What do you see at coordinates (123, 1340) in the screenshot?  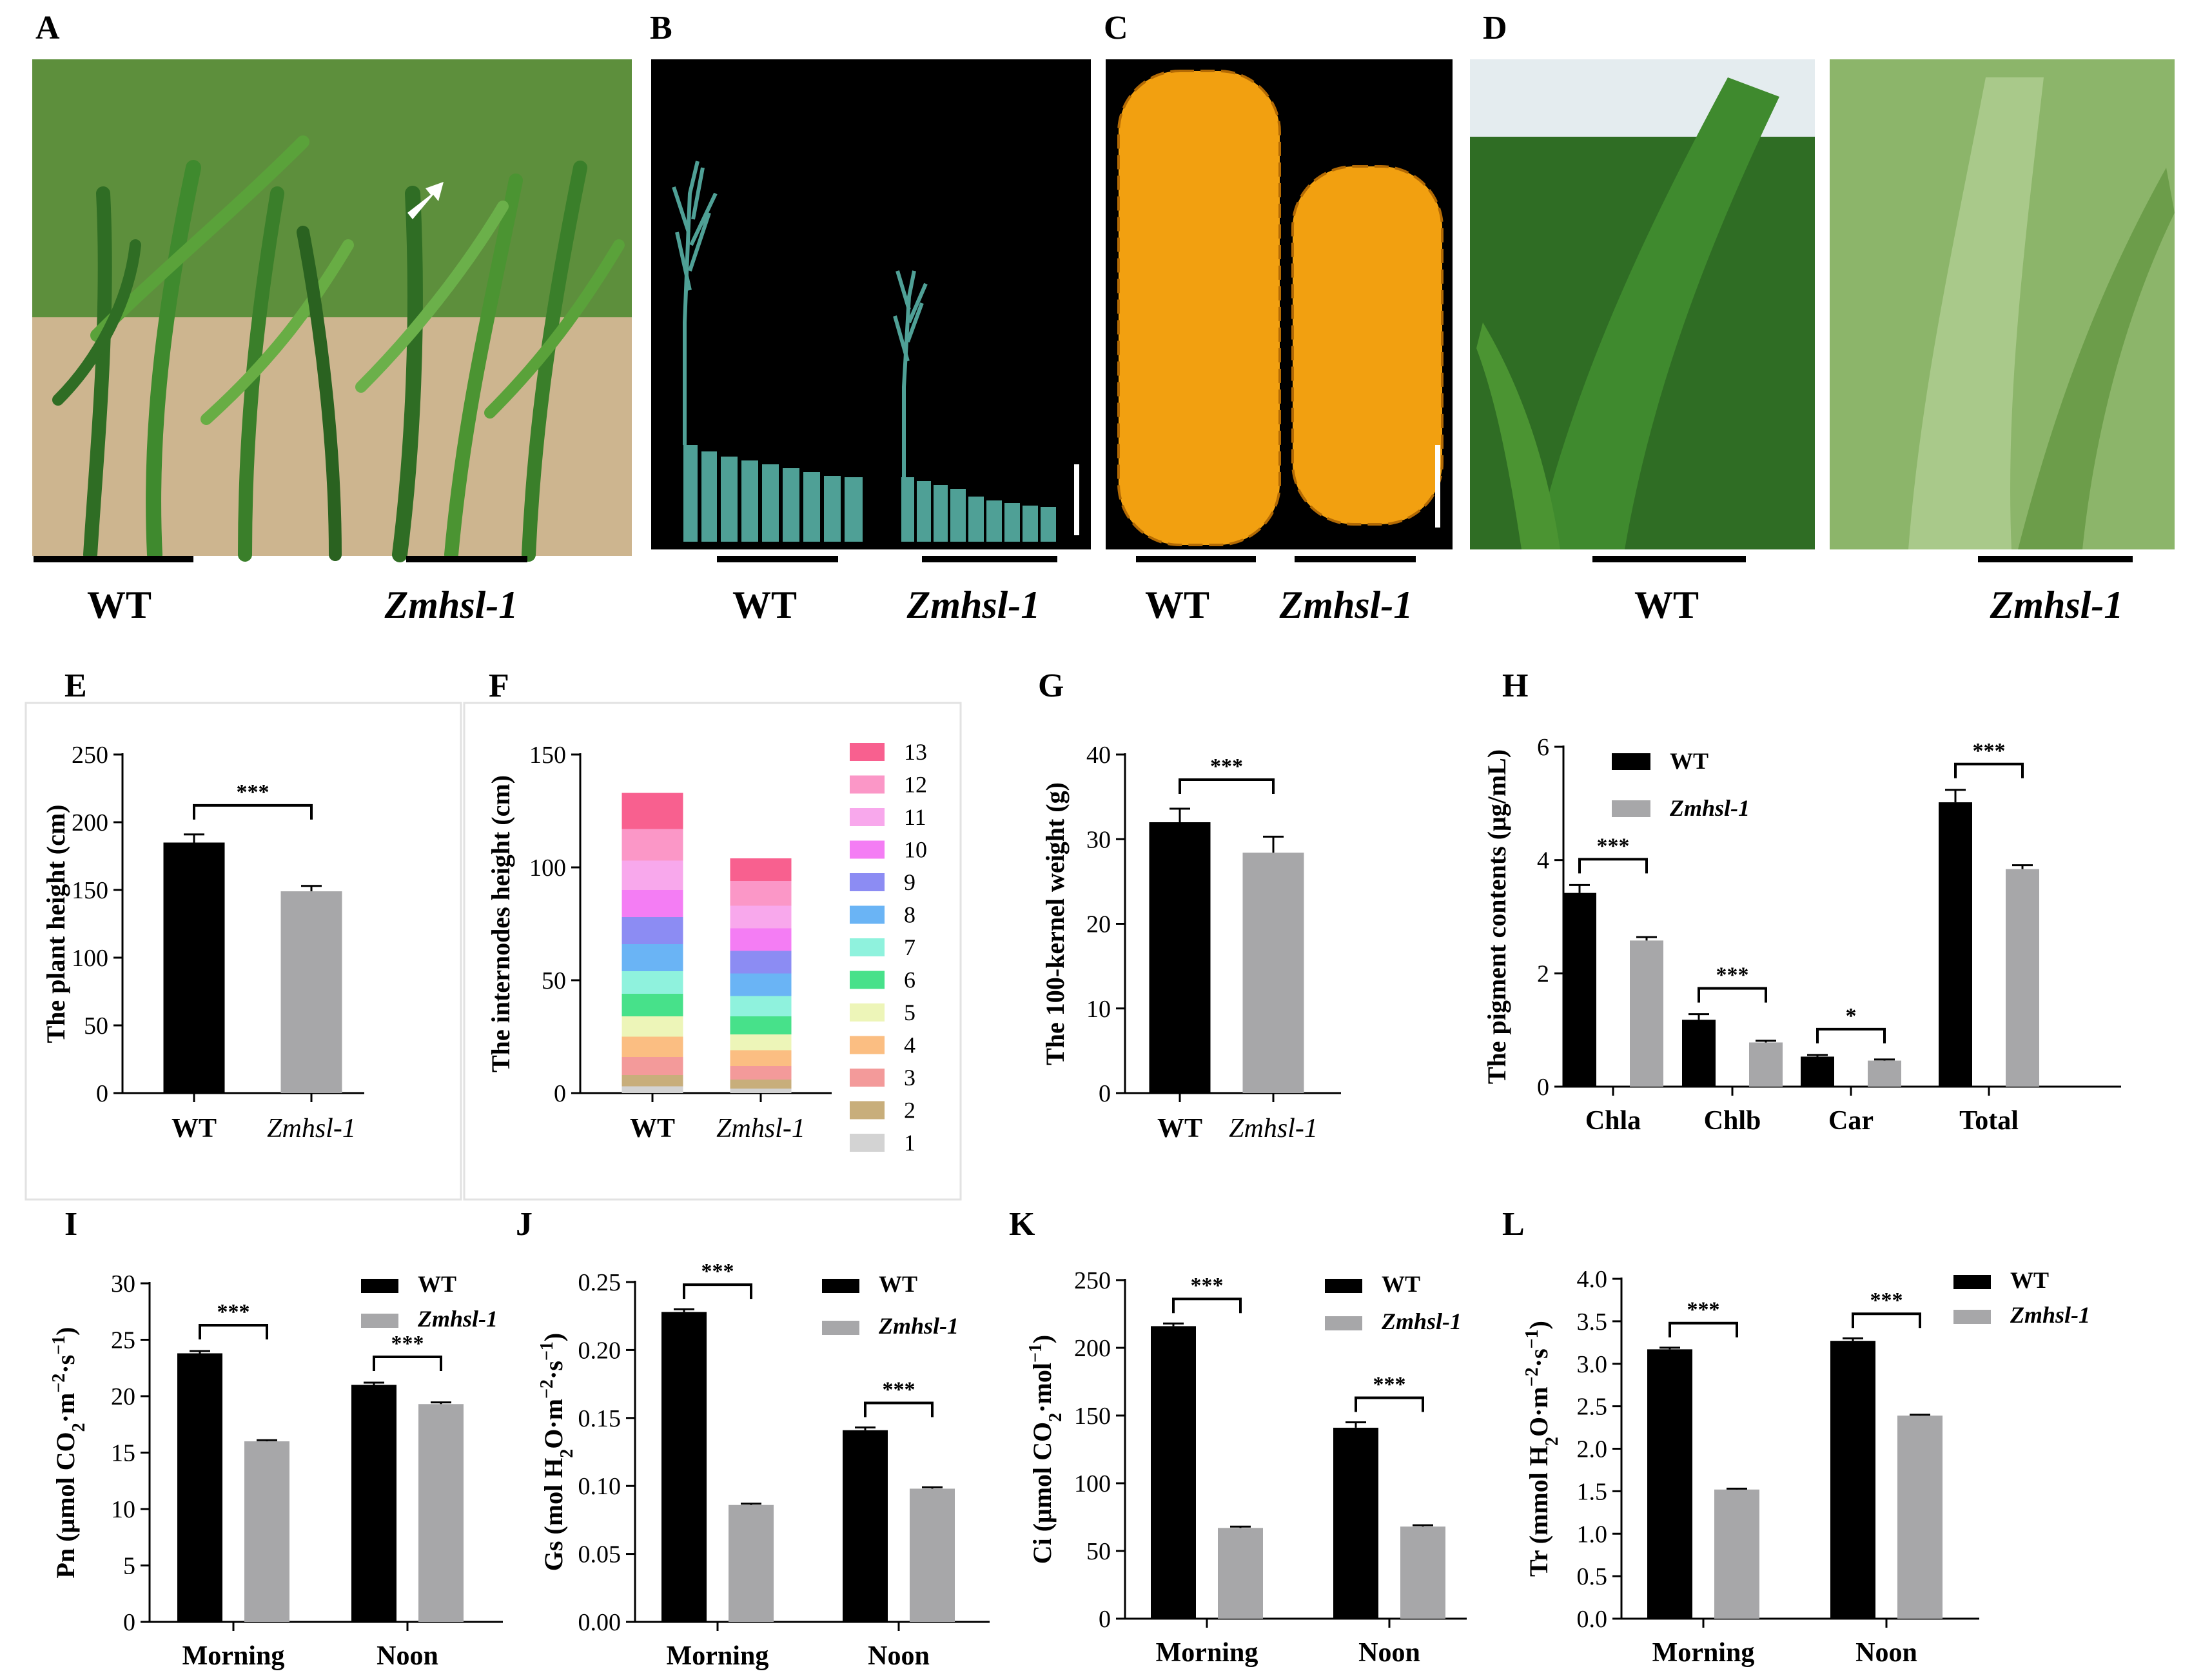 I see `y-tick-label: 25` at bounding box center [123, 1340].